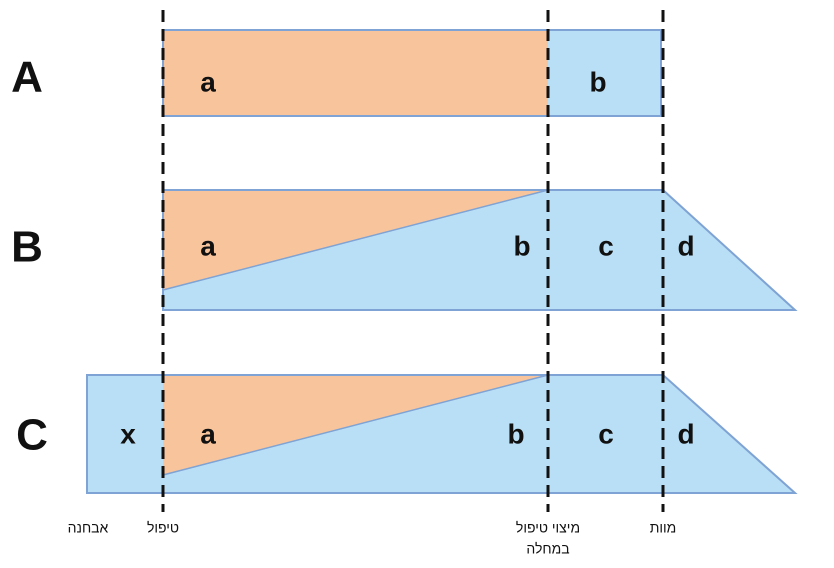  Describe the element at coordinates (547, 549) in the screenshot. I see `timeline-label: במחלה` at that location.